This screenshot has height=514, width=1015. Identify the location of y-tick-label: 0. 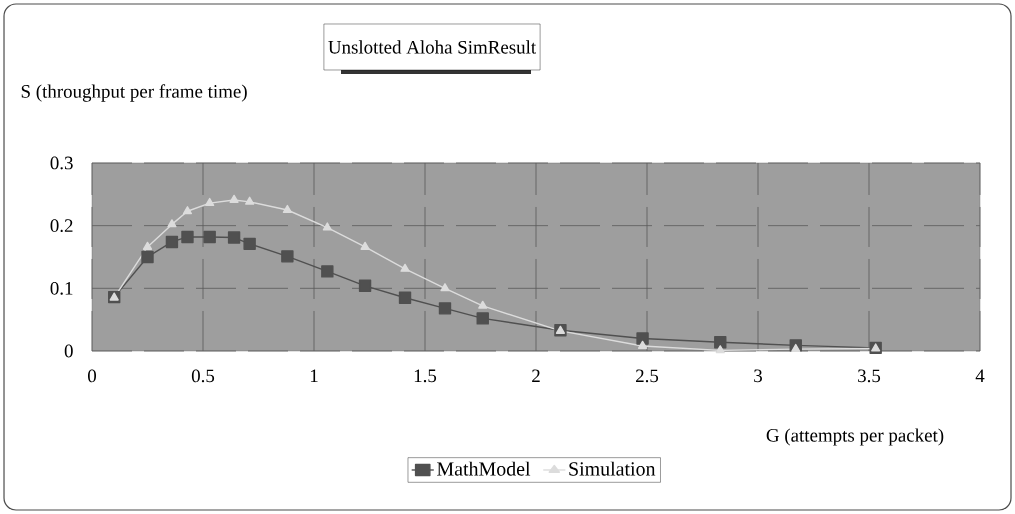
(68, 351).